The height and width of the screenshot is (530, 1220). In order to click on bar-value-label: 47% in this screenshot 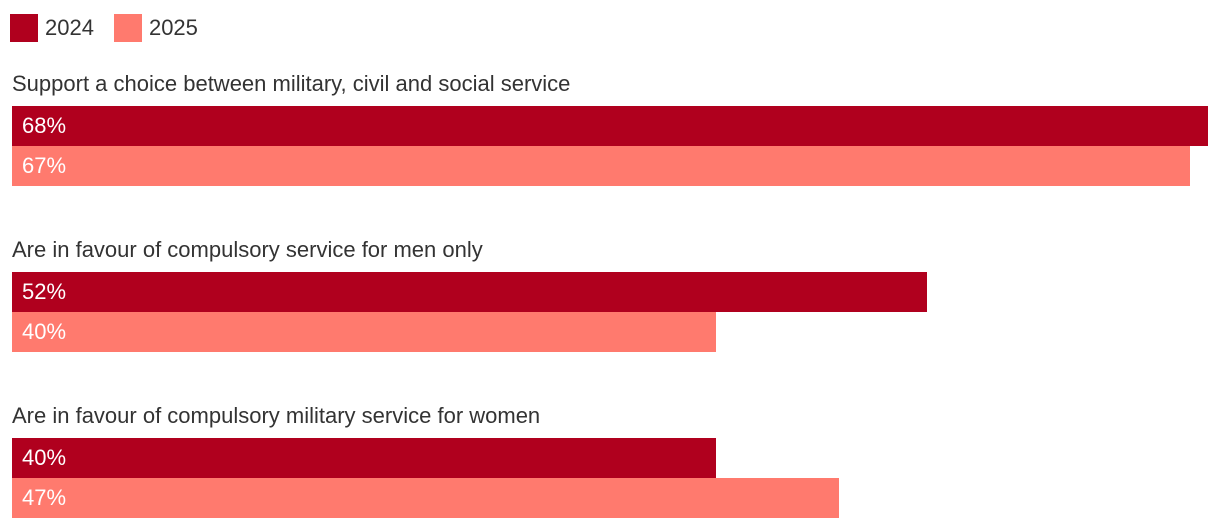, I will do `click(44, 497)`.